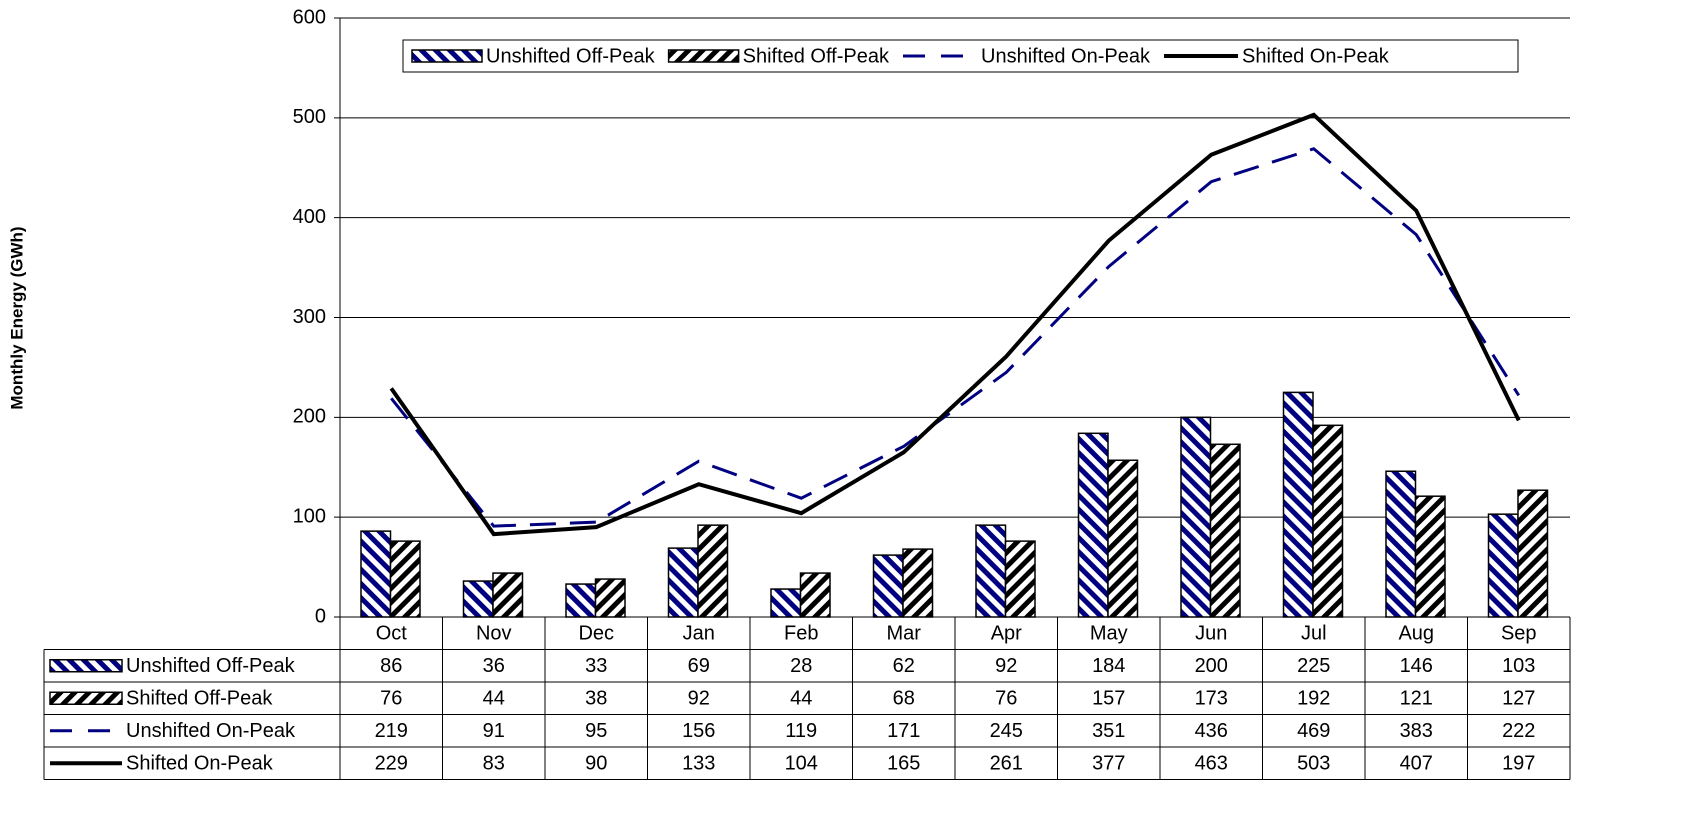  I want to click on table-cell: 351, so click(1108, 731).